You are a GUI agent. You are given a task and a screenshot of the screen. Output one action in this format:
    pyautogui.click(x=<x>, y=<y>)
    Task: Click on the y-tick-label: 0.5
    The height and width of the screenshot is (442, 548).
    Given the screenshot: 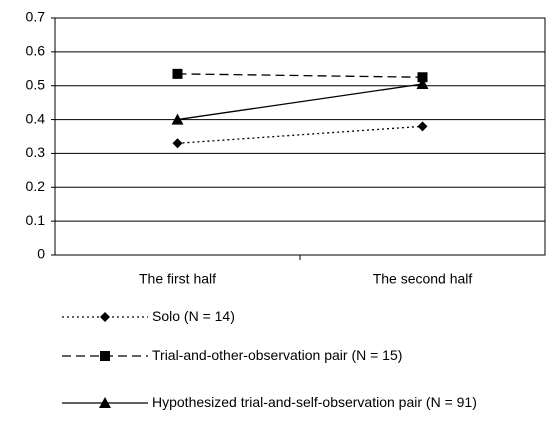 What is the action you would take?
    pyautogui.click(x=36, y=84)
    